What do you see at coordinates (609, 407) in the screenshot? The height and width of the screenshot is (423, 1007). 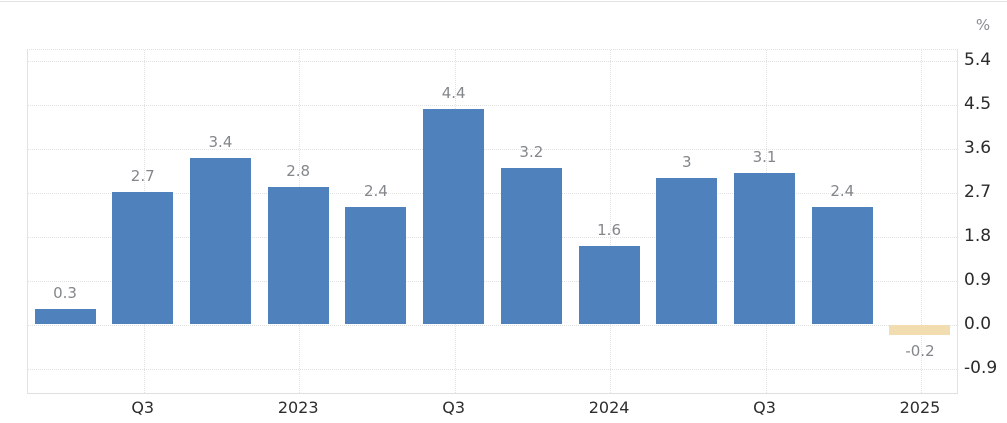 I see `x-tick-label: 2024` at bounding box center [609, 407].